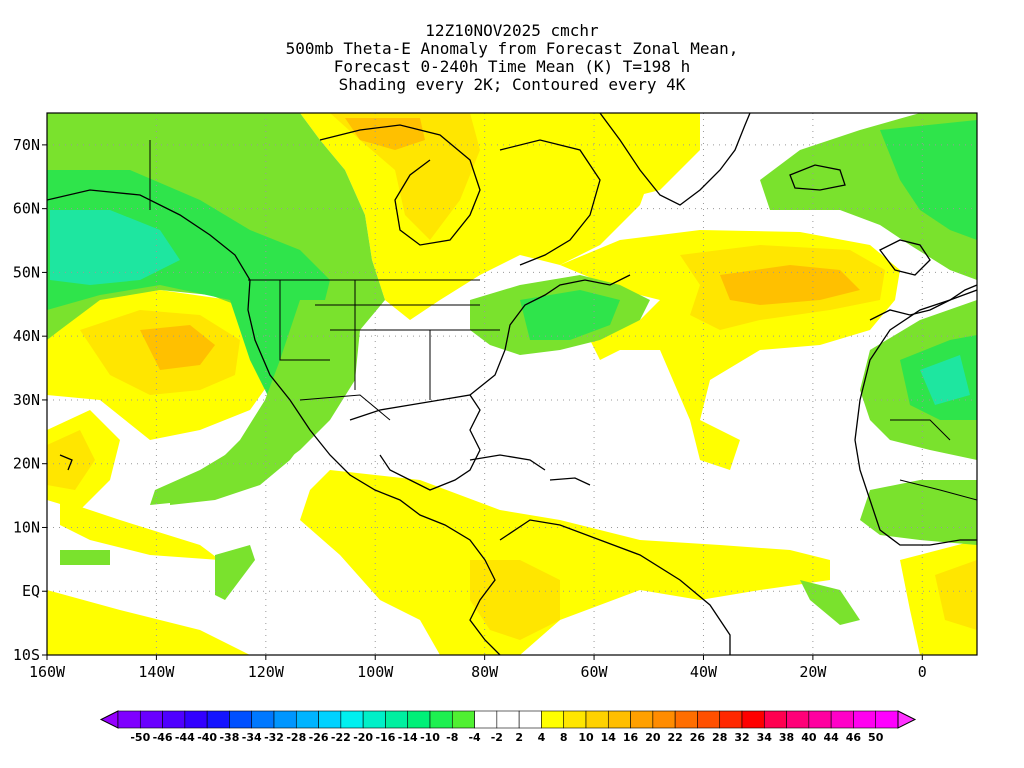  What do you see at coordinates (26, 527) in the screenshot?
I see `lat-tick-label: 10N` at bounding box center [26, 527].